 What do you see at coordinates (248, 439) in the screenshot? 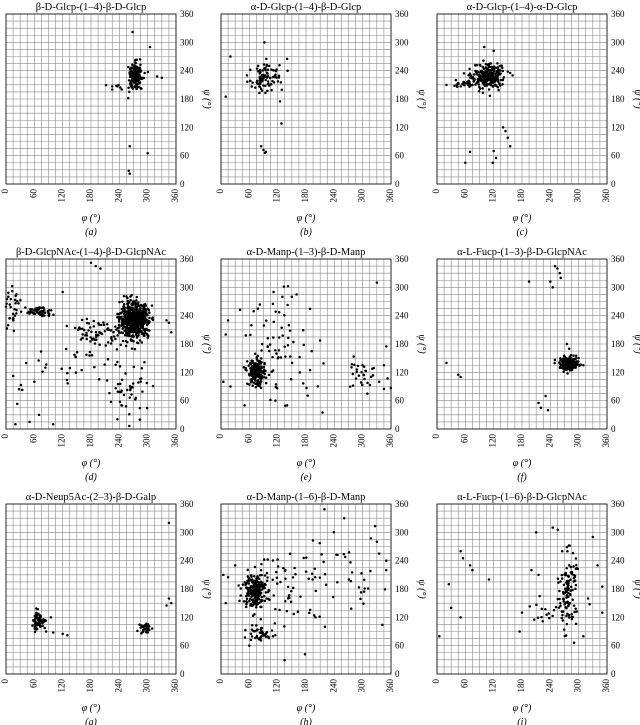
I see `x-tick-label: 60` at bounding box center [248, 439].